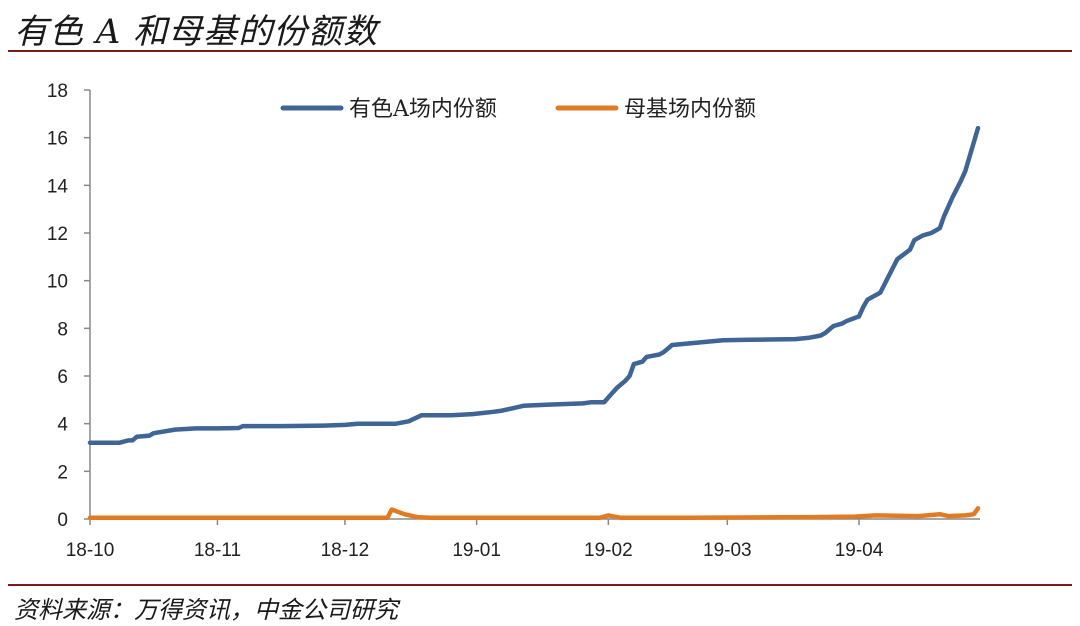 This screenshot has width=1080, height=626. What do you see at coordinates (206, 610) in the screenshot?
I see `source-note: 资料来源：万得资讯，中金公司研究` at bounding box center [206, 610].